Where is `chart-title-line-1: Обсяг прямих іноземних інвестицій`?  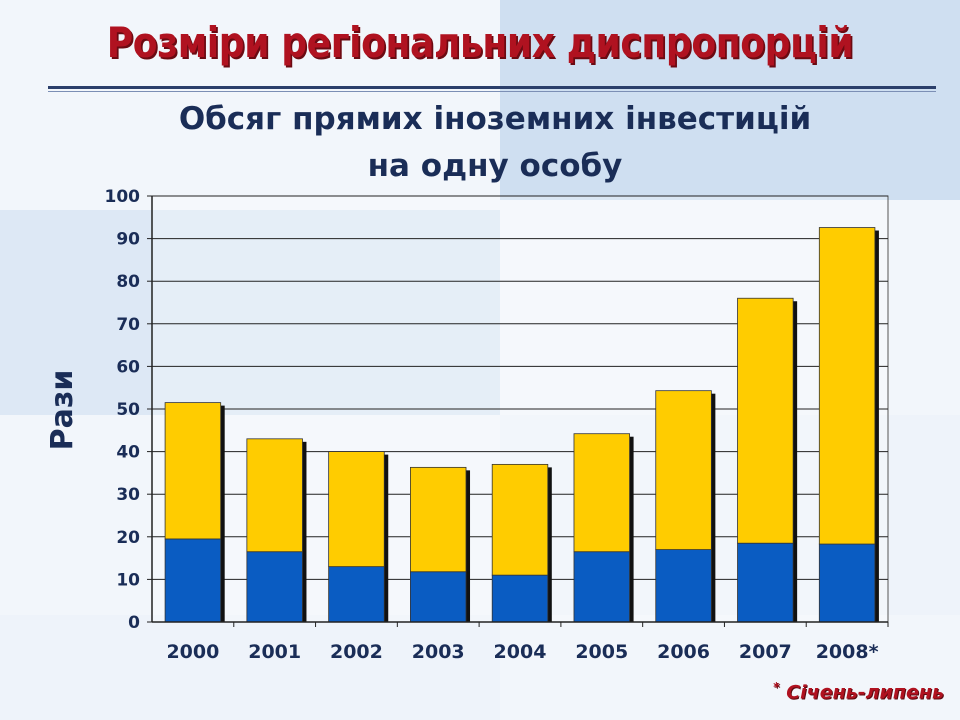
chart-title-line-1: Обсяг прямих іноземних інвестицій is located at coordinates (495, 119).